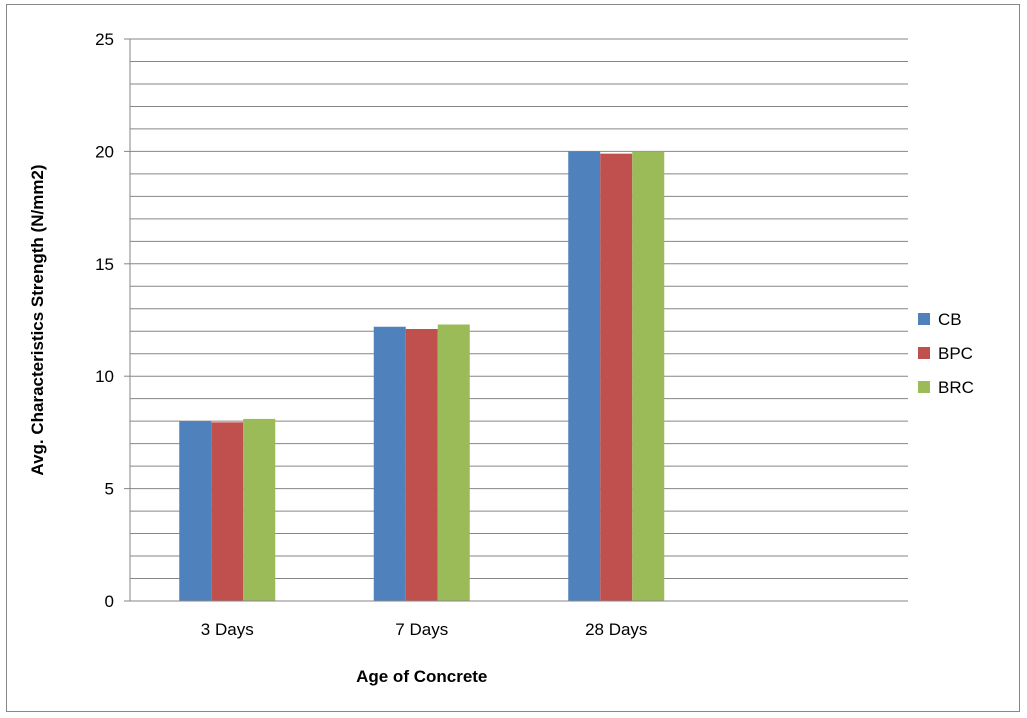 The width and height of the screenshot is (1027, 718). Describe the element at coordinates (37, 319) in the screenshot. I see `y-axis-title: Avg. Characteristics Strength (N/mm2)` at that location.